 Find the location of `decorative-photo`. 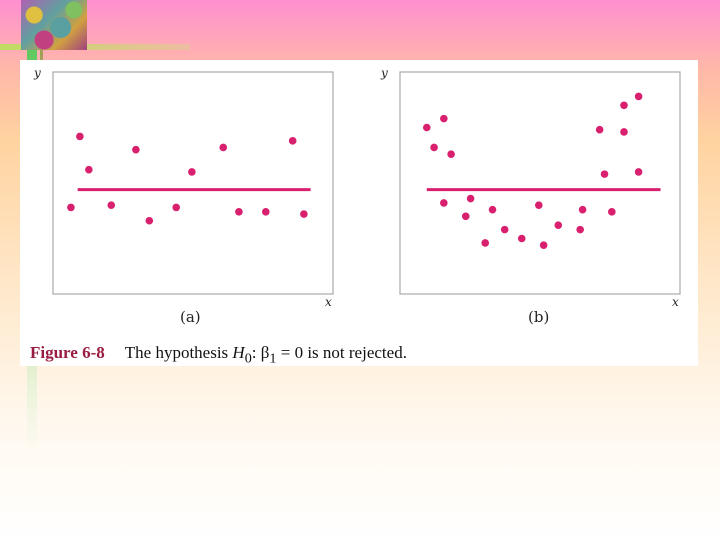

decorative-photo is located at coordinates (54, 25).